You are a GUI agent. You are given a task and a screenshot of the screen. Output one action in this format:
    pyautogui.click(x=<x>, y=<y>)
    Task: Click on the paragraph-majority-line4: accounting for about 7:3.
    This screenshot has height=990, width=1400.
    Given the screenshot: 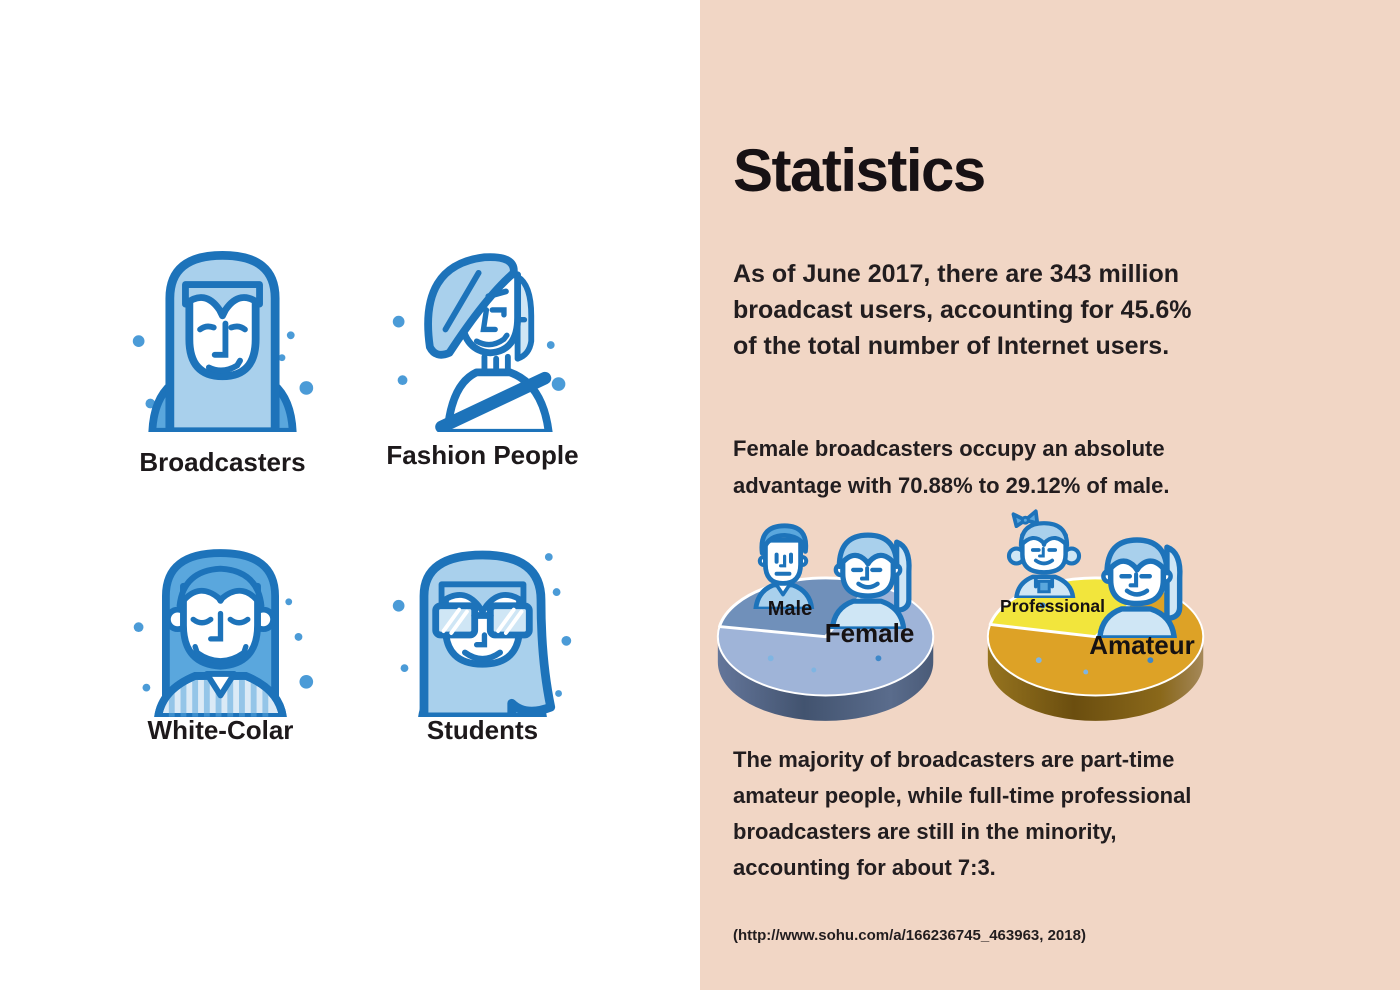 What is the action you would take?
    pyautogui.click(x=864, y=867)
    